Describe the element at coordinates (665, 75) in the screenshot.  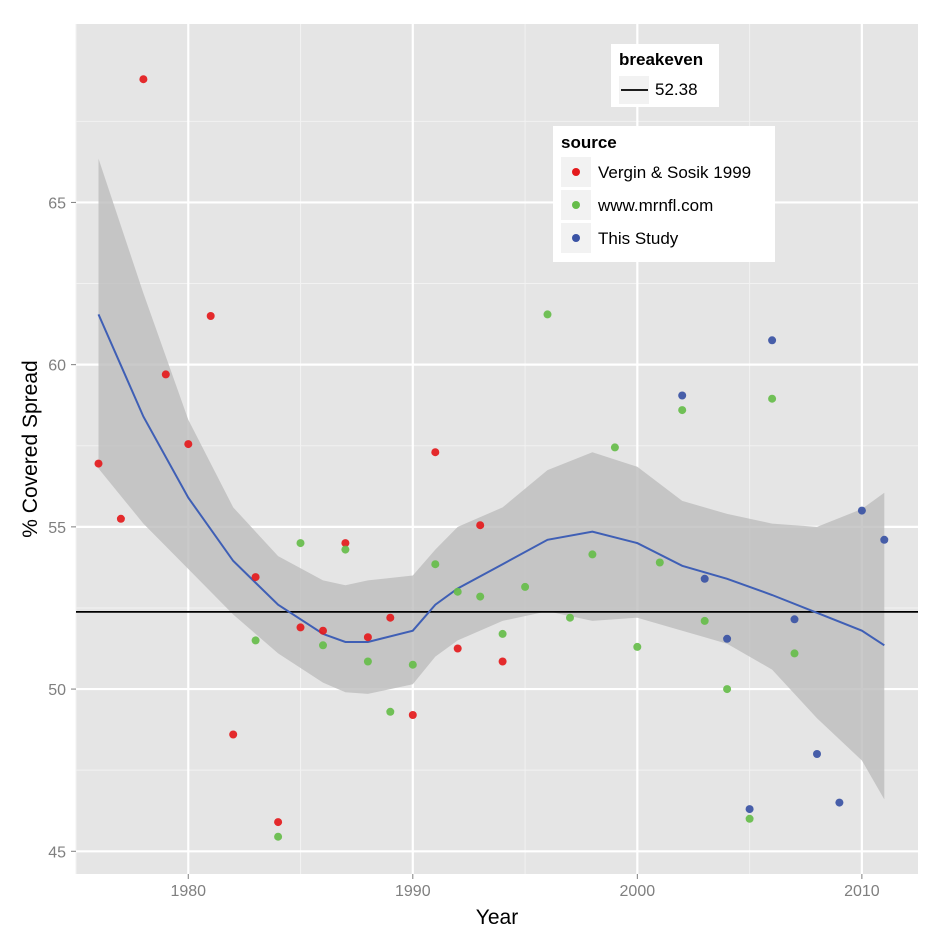
I see `breakeven-legend: breakeven 52.38` at that location.